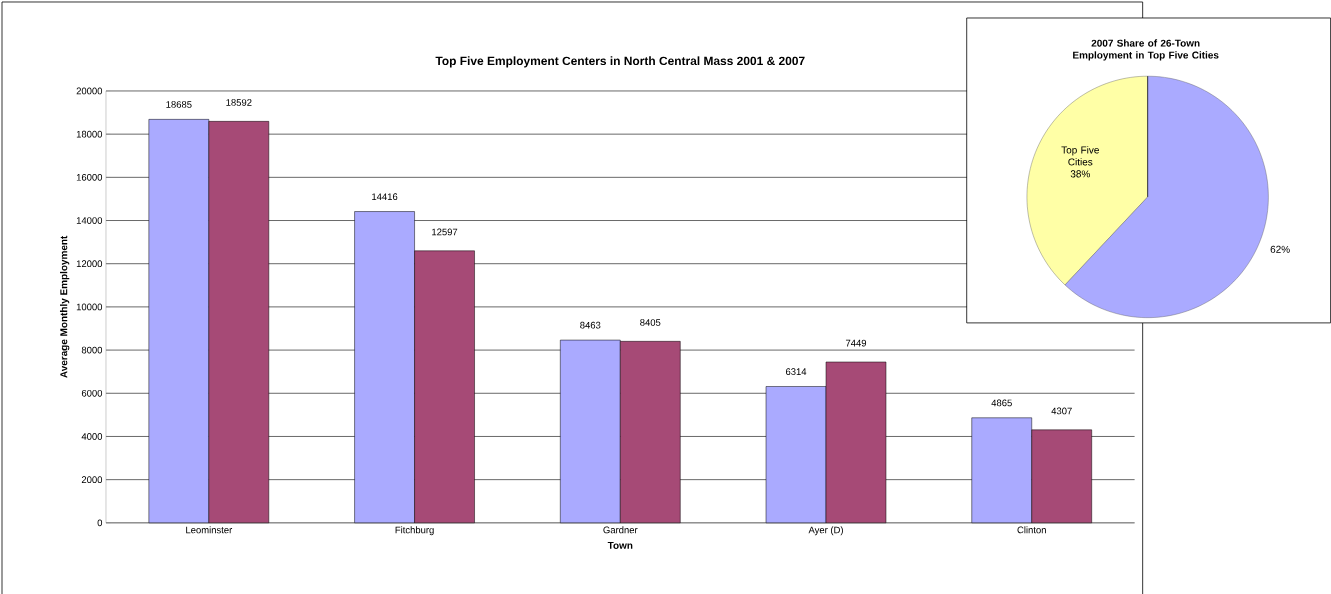 The height and width of the screenshot is (594, 1331). What do you see at coordinates (89, 264) in the screenshot?
I see `y-tick-label: 12000` at bounding box center [89, 264].